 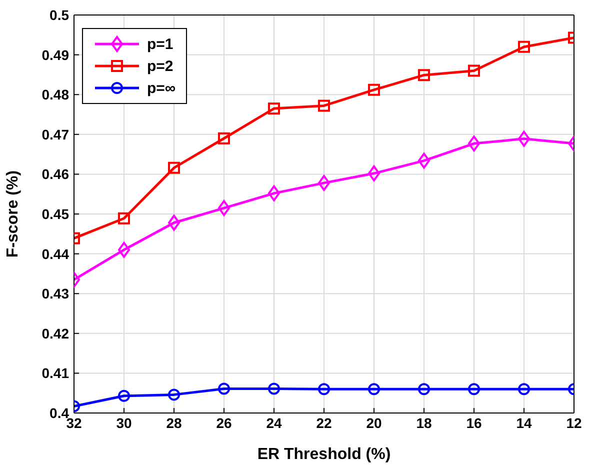 What do you see at coordinates (324, 422) in the screenshot?
I see `x-tick-label: 22` at bounding box center [324, 422].